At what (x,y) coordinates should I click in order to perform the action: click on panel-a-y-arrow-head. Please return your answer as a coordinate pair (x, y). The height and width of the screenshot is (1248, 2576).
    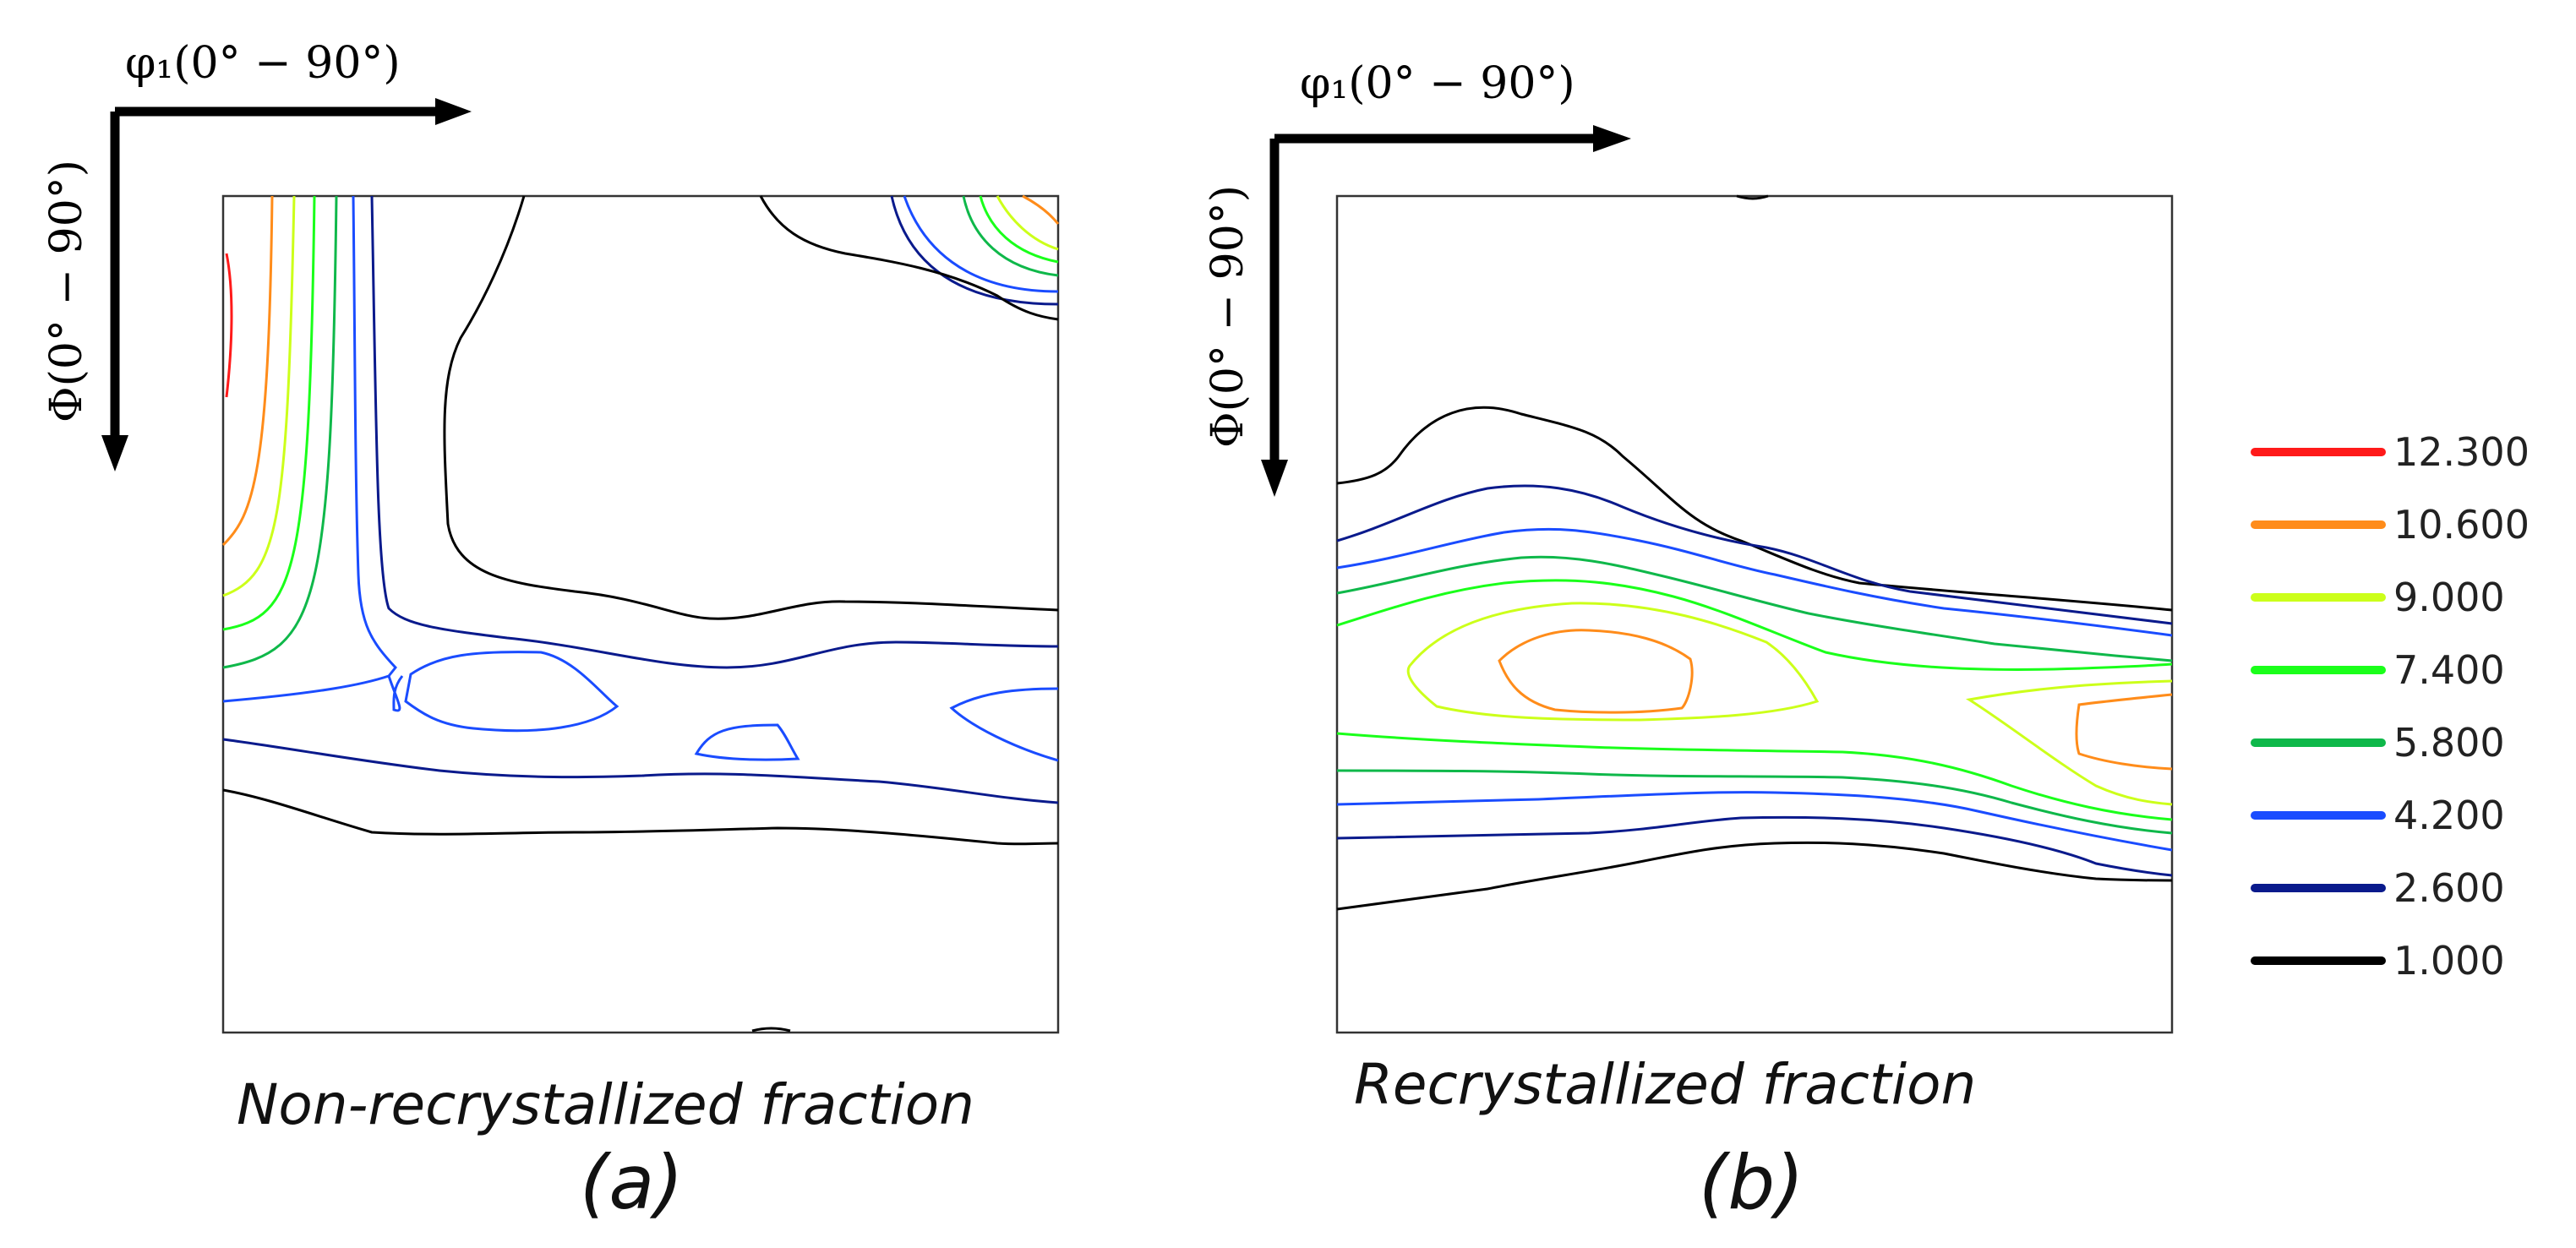
    Looking at the image, I should click on (114, 453).